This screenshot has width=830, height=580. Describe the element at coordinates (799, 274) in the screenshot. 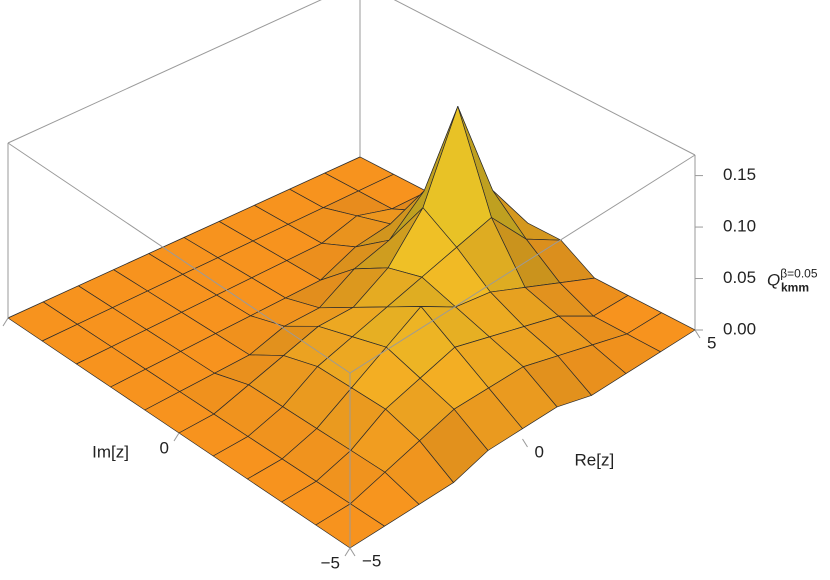

I see `z-title-sup: β=0.05` at that location.